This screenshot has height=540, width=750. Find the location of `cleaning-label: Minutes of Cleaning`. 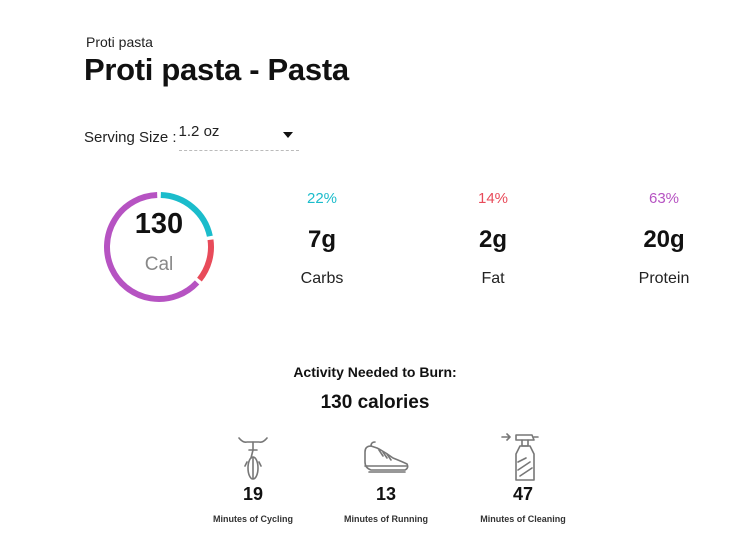

cleaning-label: Minutes of Cleaning is located at coordinates (523, 519).